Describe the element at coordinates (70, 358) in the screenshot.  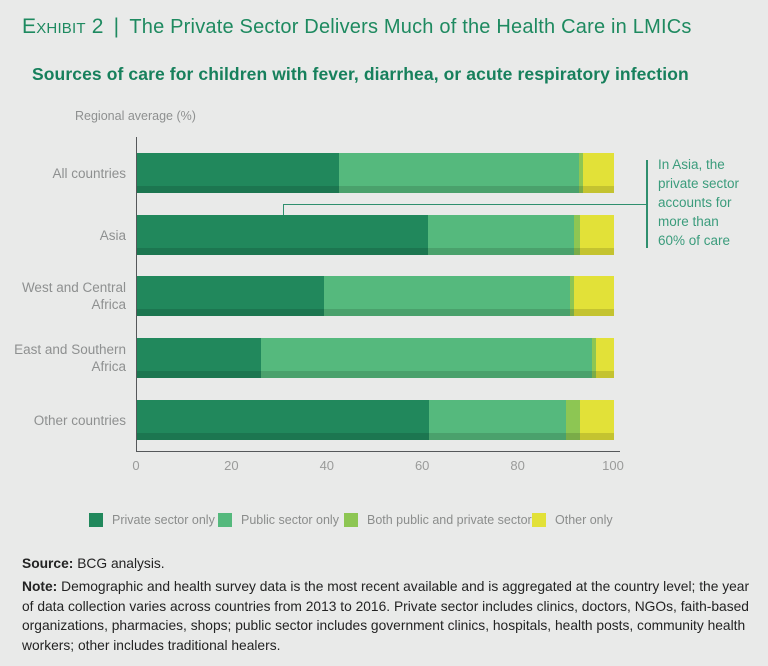
I see `category-label: East and Southern Africa` at that location.